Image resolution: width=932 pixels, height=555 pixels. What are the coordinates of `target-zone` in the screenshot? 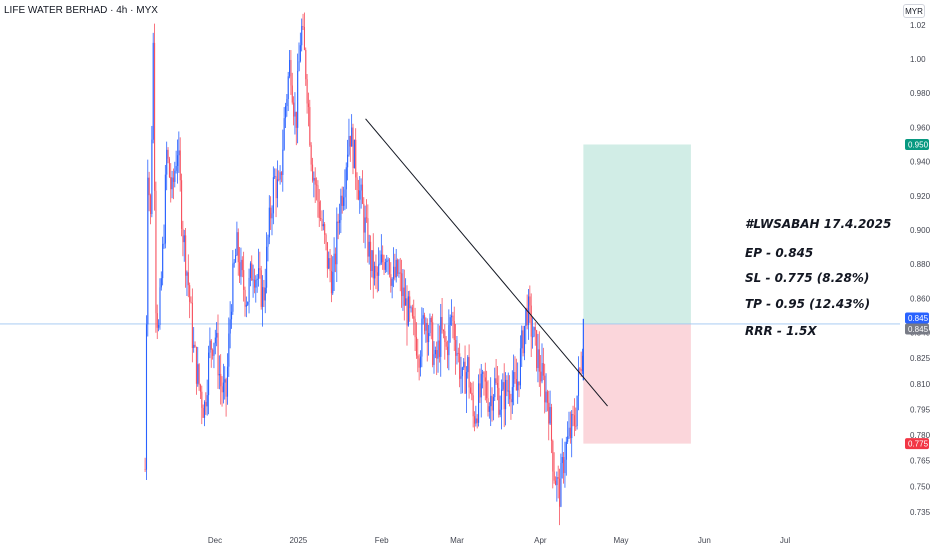 It's located at (637, 234).